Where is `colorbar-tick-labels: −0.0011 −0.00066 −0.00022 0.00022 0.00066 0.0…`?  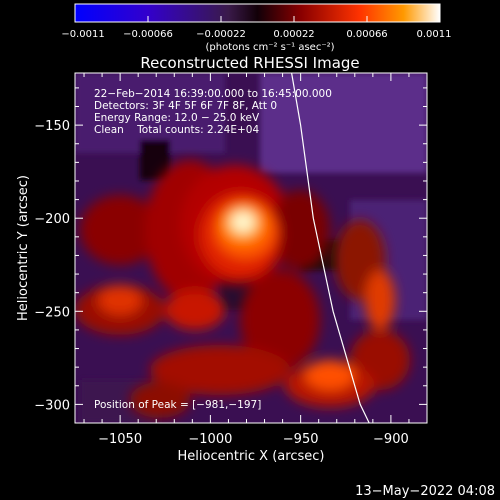 colorbar-tick-labels: −0.0011 −0.00066 −0.00022 0.00022 0.00066 0.0… is located at coordinates (256, 34).